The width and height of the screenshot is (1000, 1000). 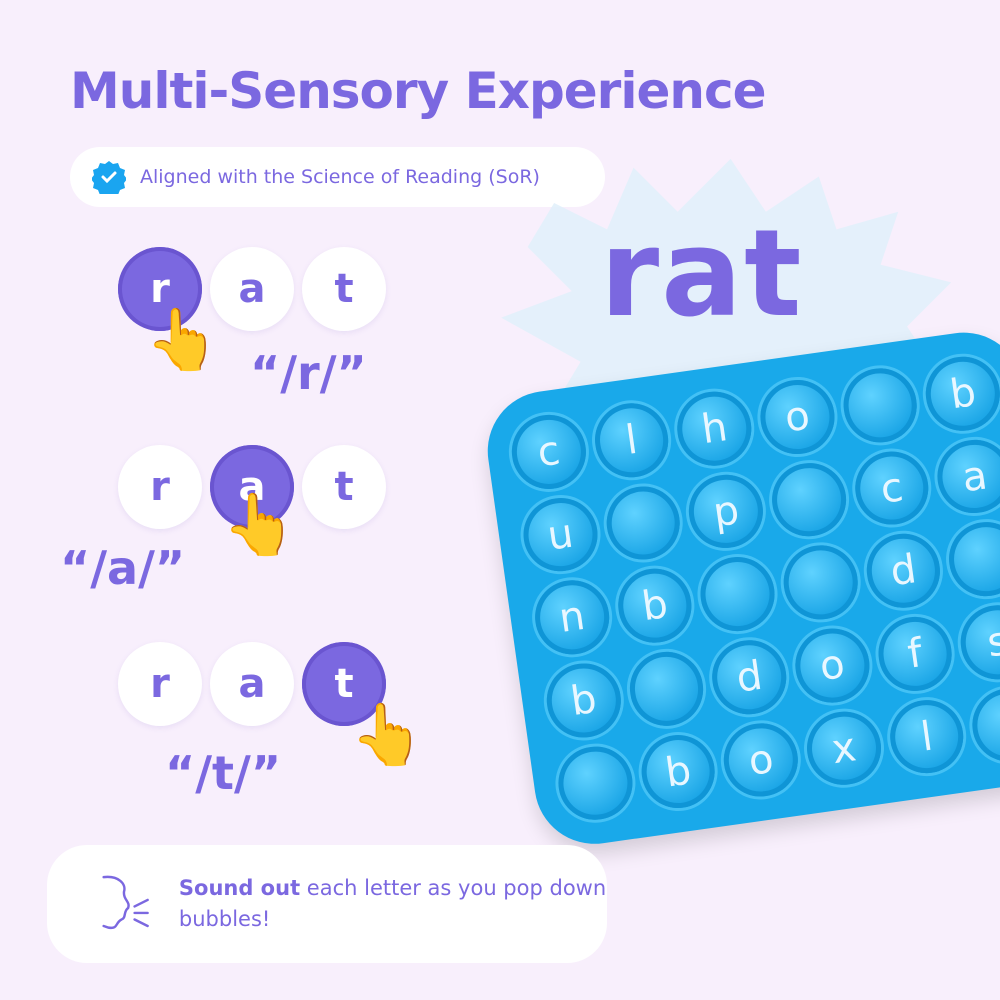 I want to click on pop-bubble: h, so click(x=714, y=428).